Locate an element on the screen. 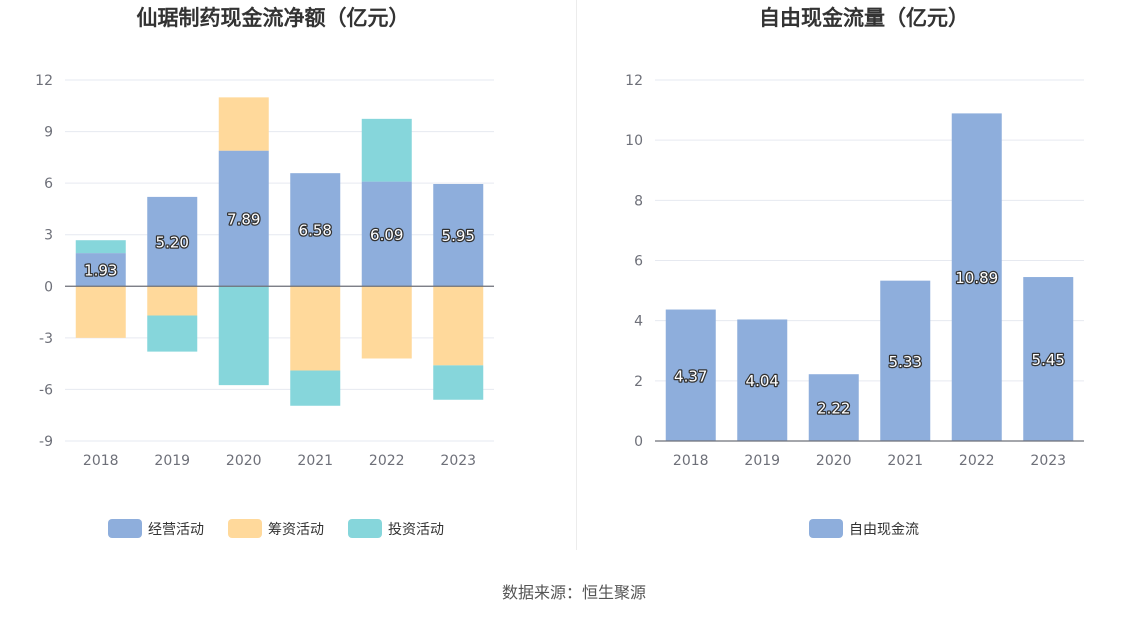 This screenshot has height=619, width=1148. y-tick-label: 10 is located at coordinates (634, 141).